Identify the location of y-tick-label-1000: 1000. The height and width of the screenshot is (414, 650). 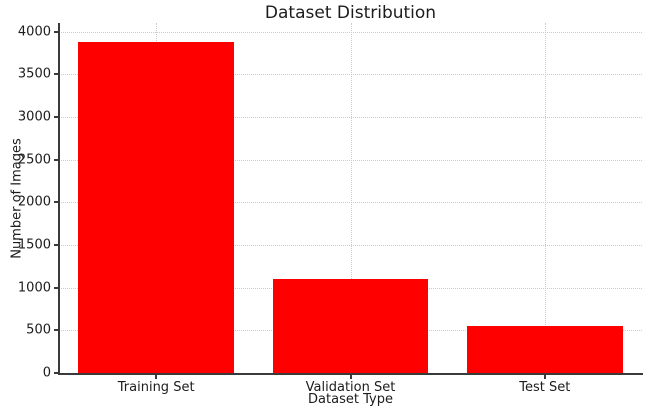
(34, 288).